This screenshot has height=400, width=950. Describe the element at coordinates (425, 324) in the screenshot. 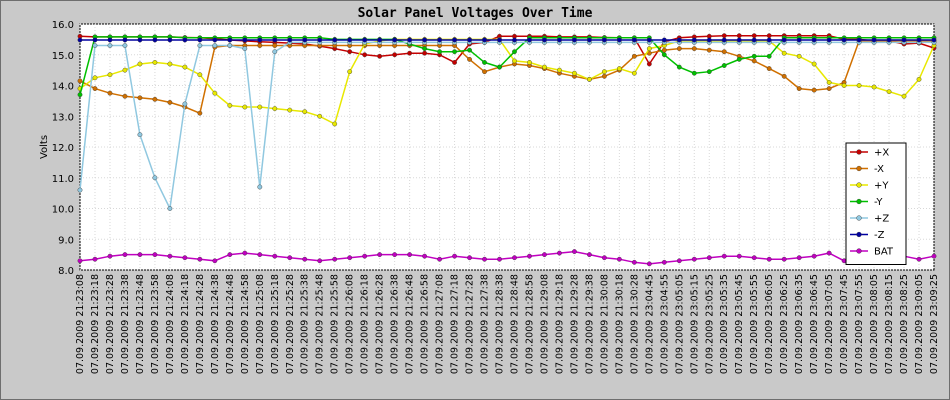

I see `x-tick-label: 07.09.2009 21:26:58` at that location.